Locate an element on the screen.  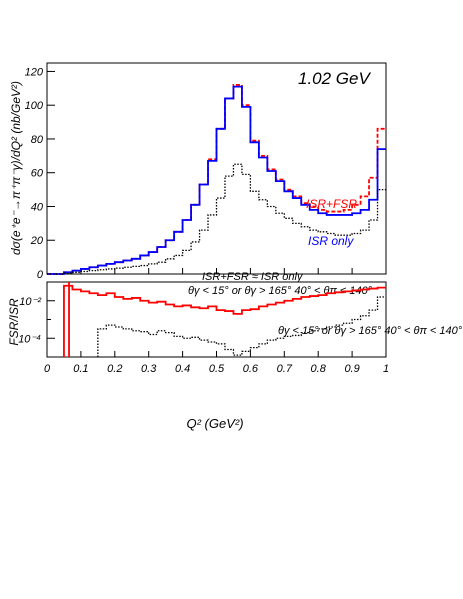
bottom-x-ticks: 0 0.1 0.2 0.3 0.4 0.5 0.6 0.7 0.8 0.9 1 is located at coordinates (216, 363).